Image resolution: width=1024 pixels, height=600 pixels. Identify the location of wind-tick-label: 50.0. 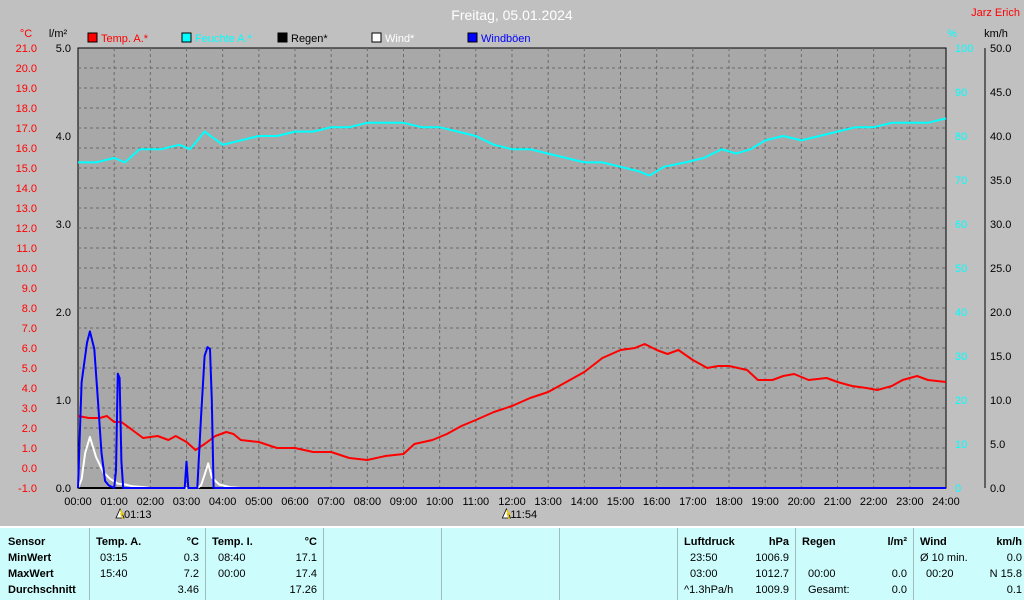
(1000, 49).